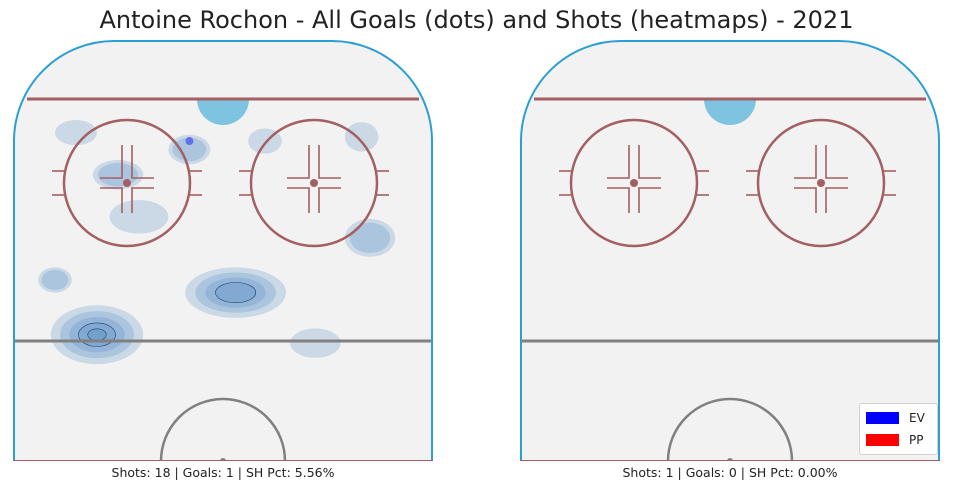  Describe the element at coordinates (189, 141) in the screenshot. I see `goal-dot` at that location.